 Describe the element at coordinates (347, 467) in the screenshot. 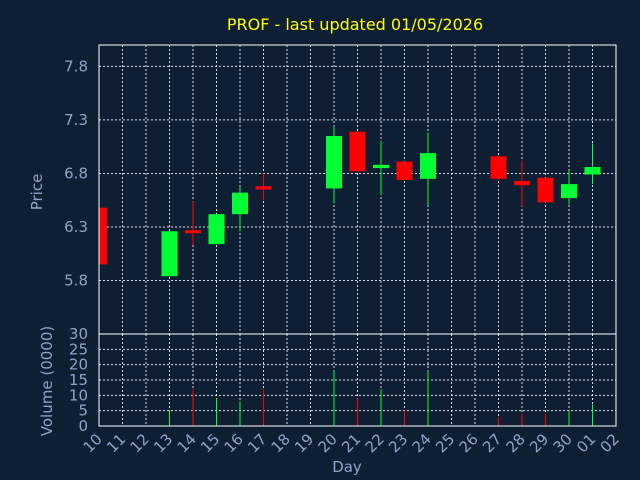

I see `x-axis-label: Day` at that location.